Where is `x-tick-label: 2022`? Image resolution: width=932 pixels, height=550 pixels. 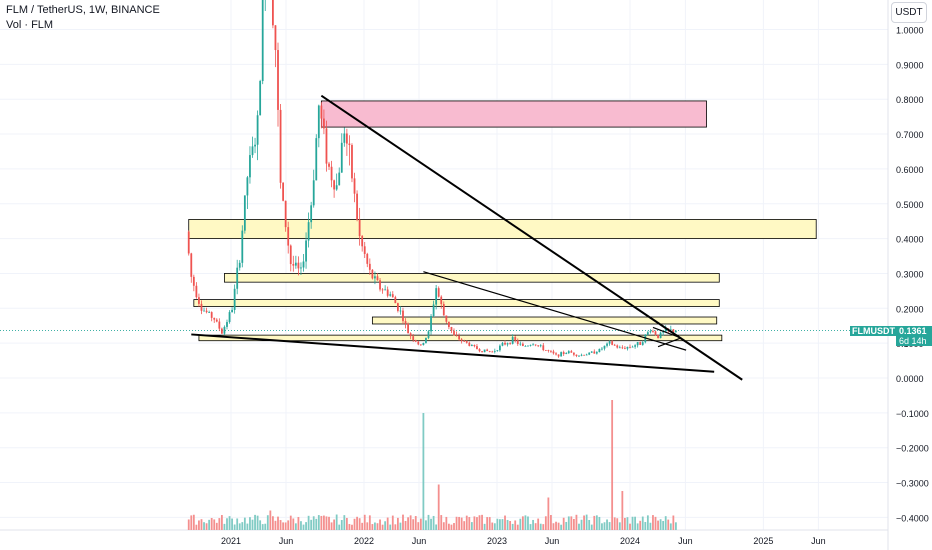
x-tick-label: 2022 is located at coordinates (364, 541).